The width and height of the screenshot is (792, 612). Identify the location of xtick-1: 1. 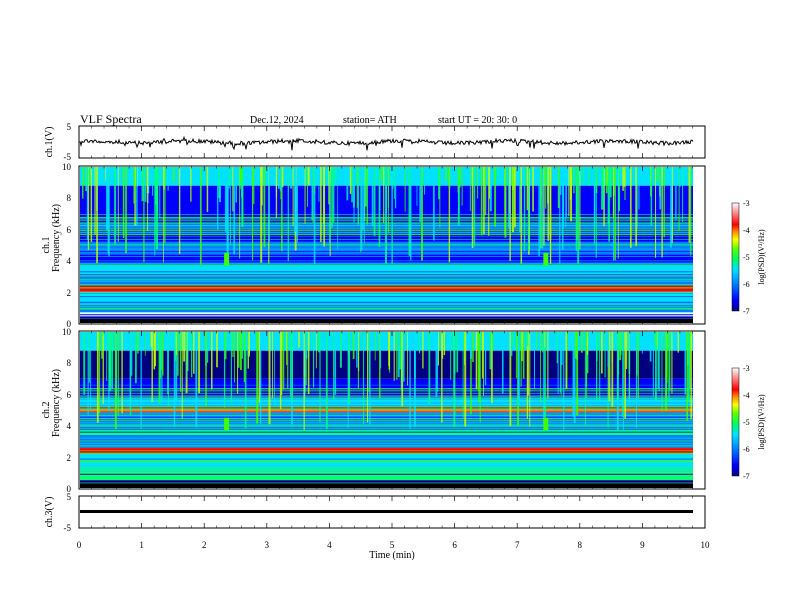
(141, 545).